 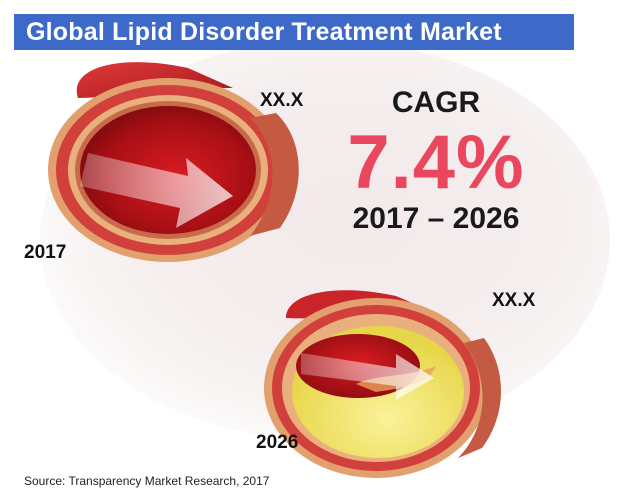 What do you see at coordinates (282, 100) in the screenshot?
I see `value-label-2017: XX.X` at bounding box center [282, 100].